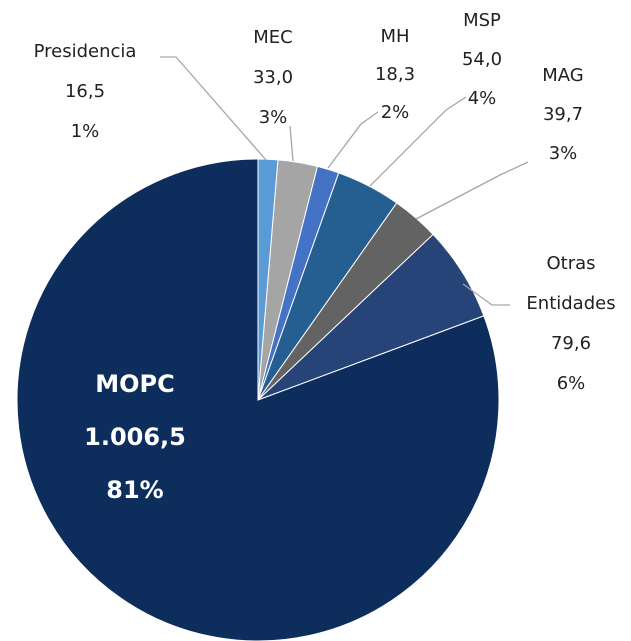  Describe the element at coordinates (571, 283) in the screenshot. I see `label-category: Otras Entidades` at that location.